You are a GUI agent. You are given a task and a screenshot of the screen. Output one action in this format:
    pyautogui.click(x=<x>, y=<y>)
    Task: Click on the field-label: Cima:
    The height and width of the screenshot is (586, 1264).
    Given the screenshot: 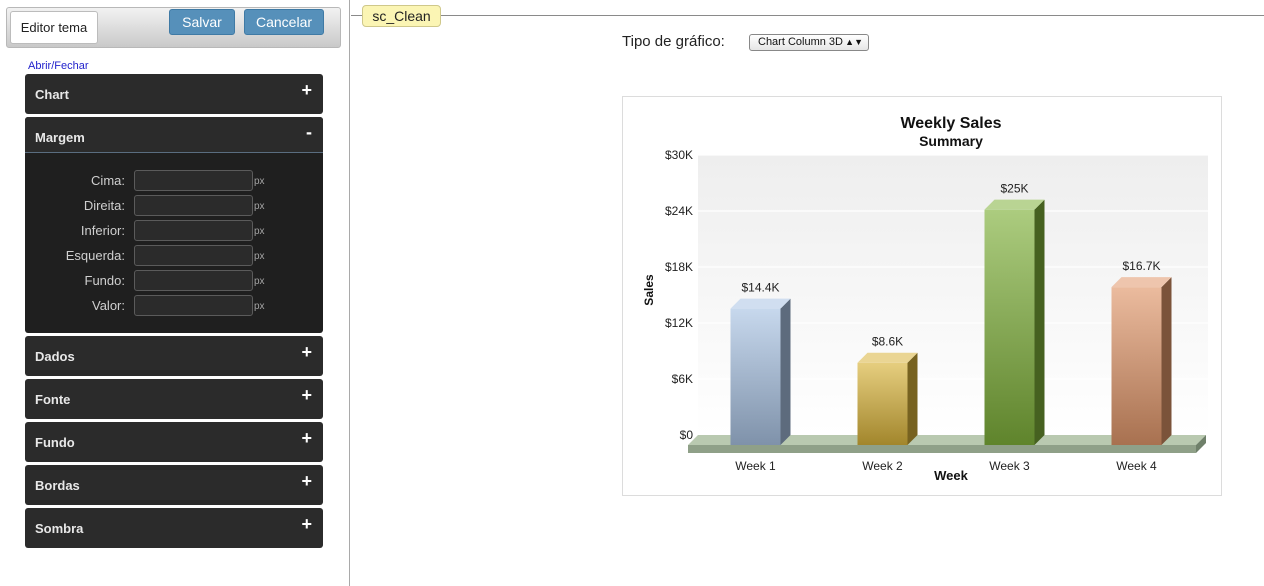 What is the action you would take?
    pyautogui.click(x=108, y=180)
    